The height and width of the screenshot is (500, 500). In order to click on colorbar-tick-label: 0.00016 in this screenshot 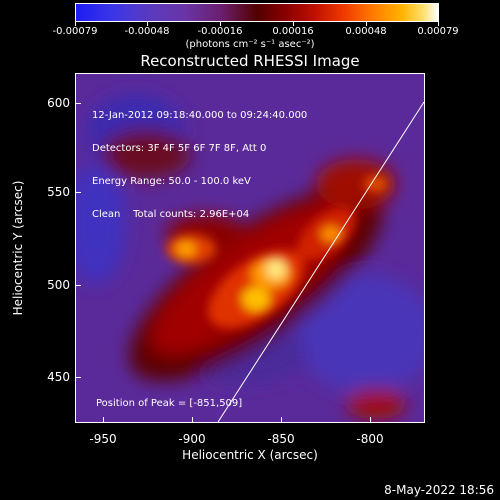, I will do `click(293, 31)`.